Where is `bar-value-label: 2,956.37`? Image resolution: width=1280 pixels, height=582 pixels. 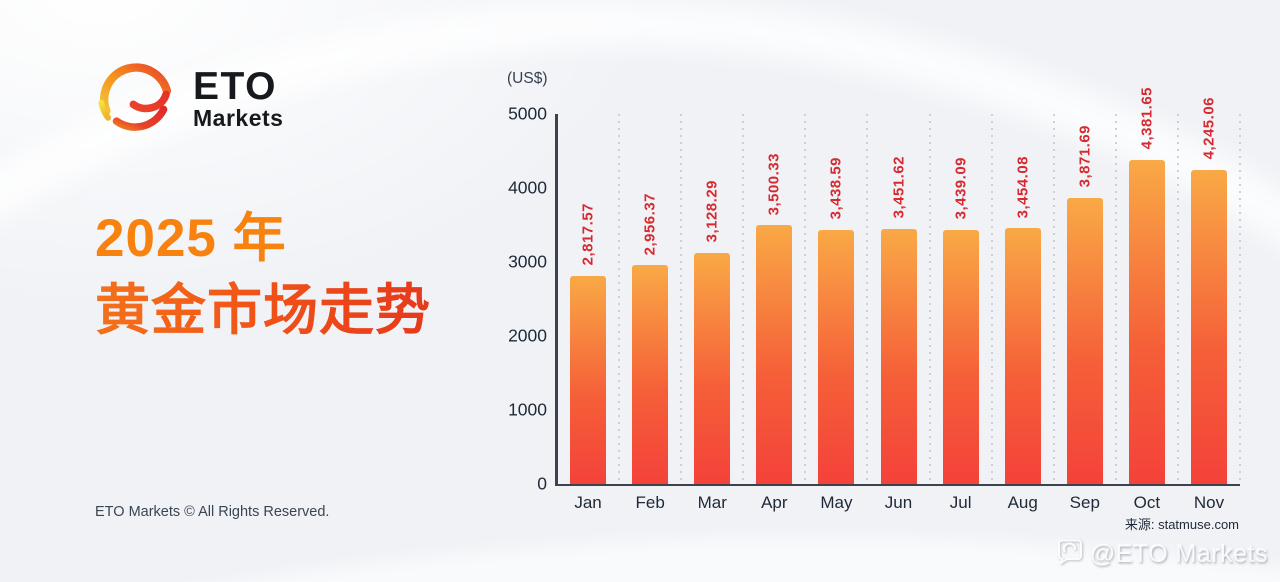 bar-value-label: 2,956.37 is located at coordinates (650, 224).